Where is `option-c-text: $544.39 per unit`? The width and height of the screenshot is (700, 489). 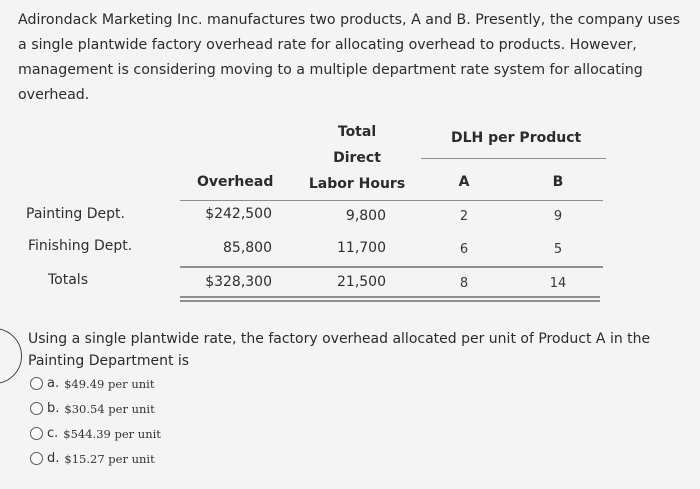 option-c-text: $544.39 per unit is located at coordinates (112, 433).